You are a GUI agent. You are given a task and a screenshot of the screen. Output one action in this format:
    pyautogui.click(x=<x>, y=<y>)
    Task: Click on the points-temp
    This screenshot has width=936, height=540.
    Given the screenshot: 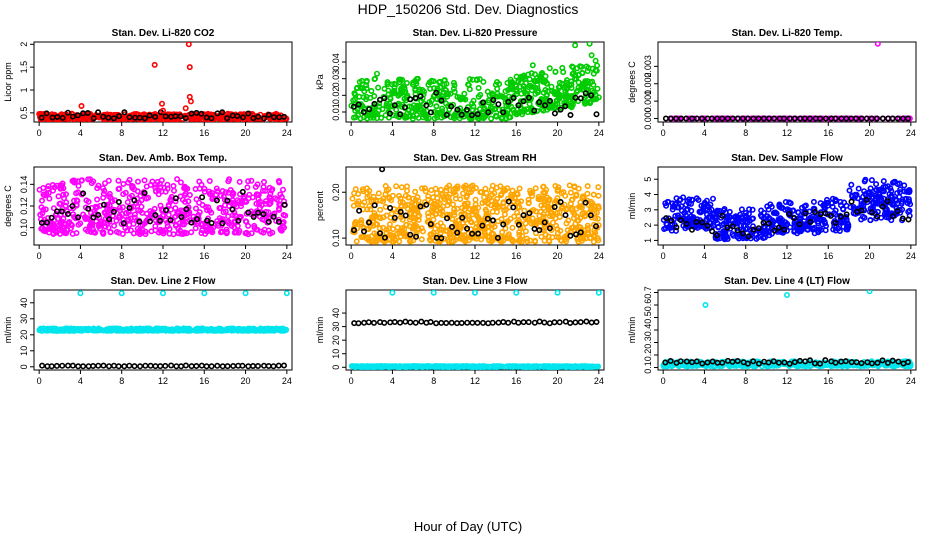 What is the action you would take?
    pyautogui.click(x=787, y=82)
    